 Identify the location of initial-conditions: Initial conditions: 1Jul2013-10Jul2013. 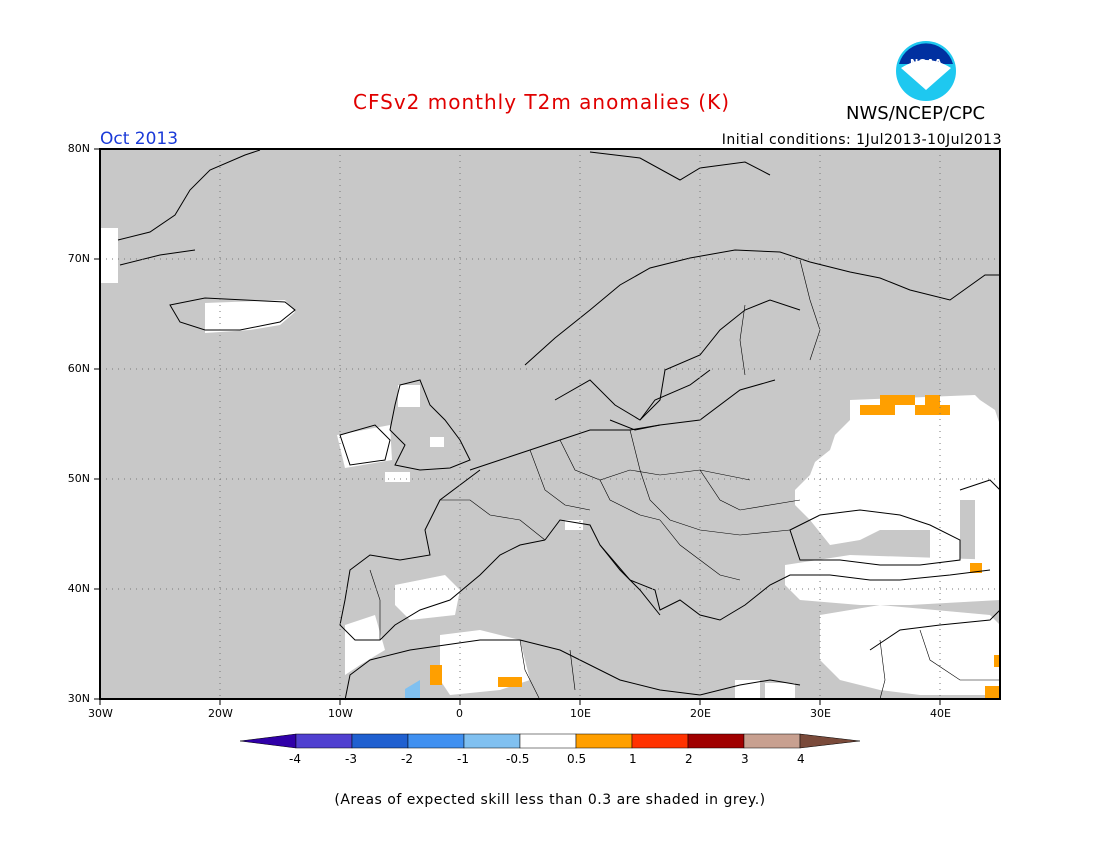
(861, 140).